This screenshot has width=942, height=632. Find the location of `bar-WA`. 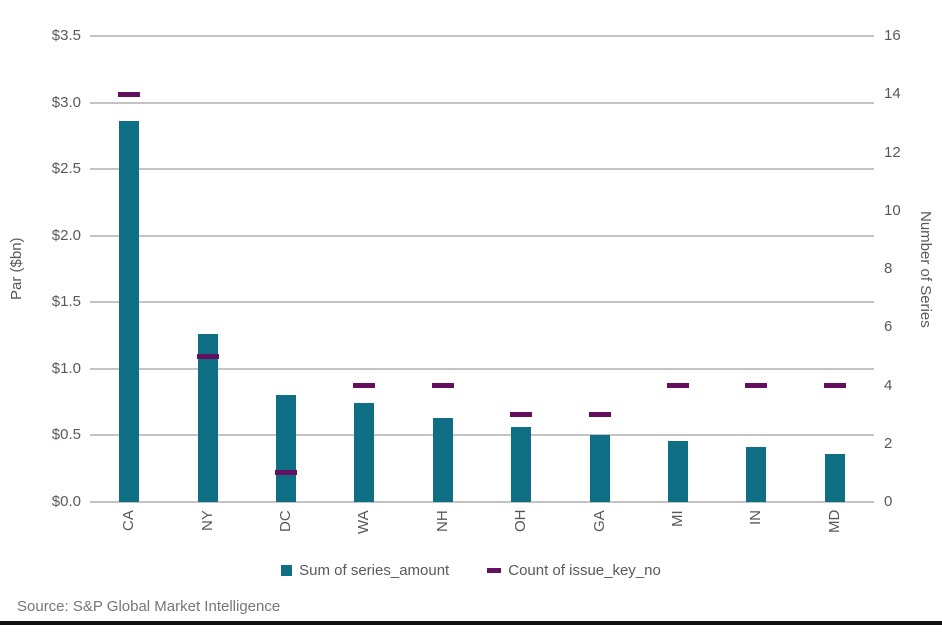

bar-WA is located at coordinates (364, 452).